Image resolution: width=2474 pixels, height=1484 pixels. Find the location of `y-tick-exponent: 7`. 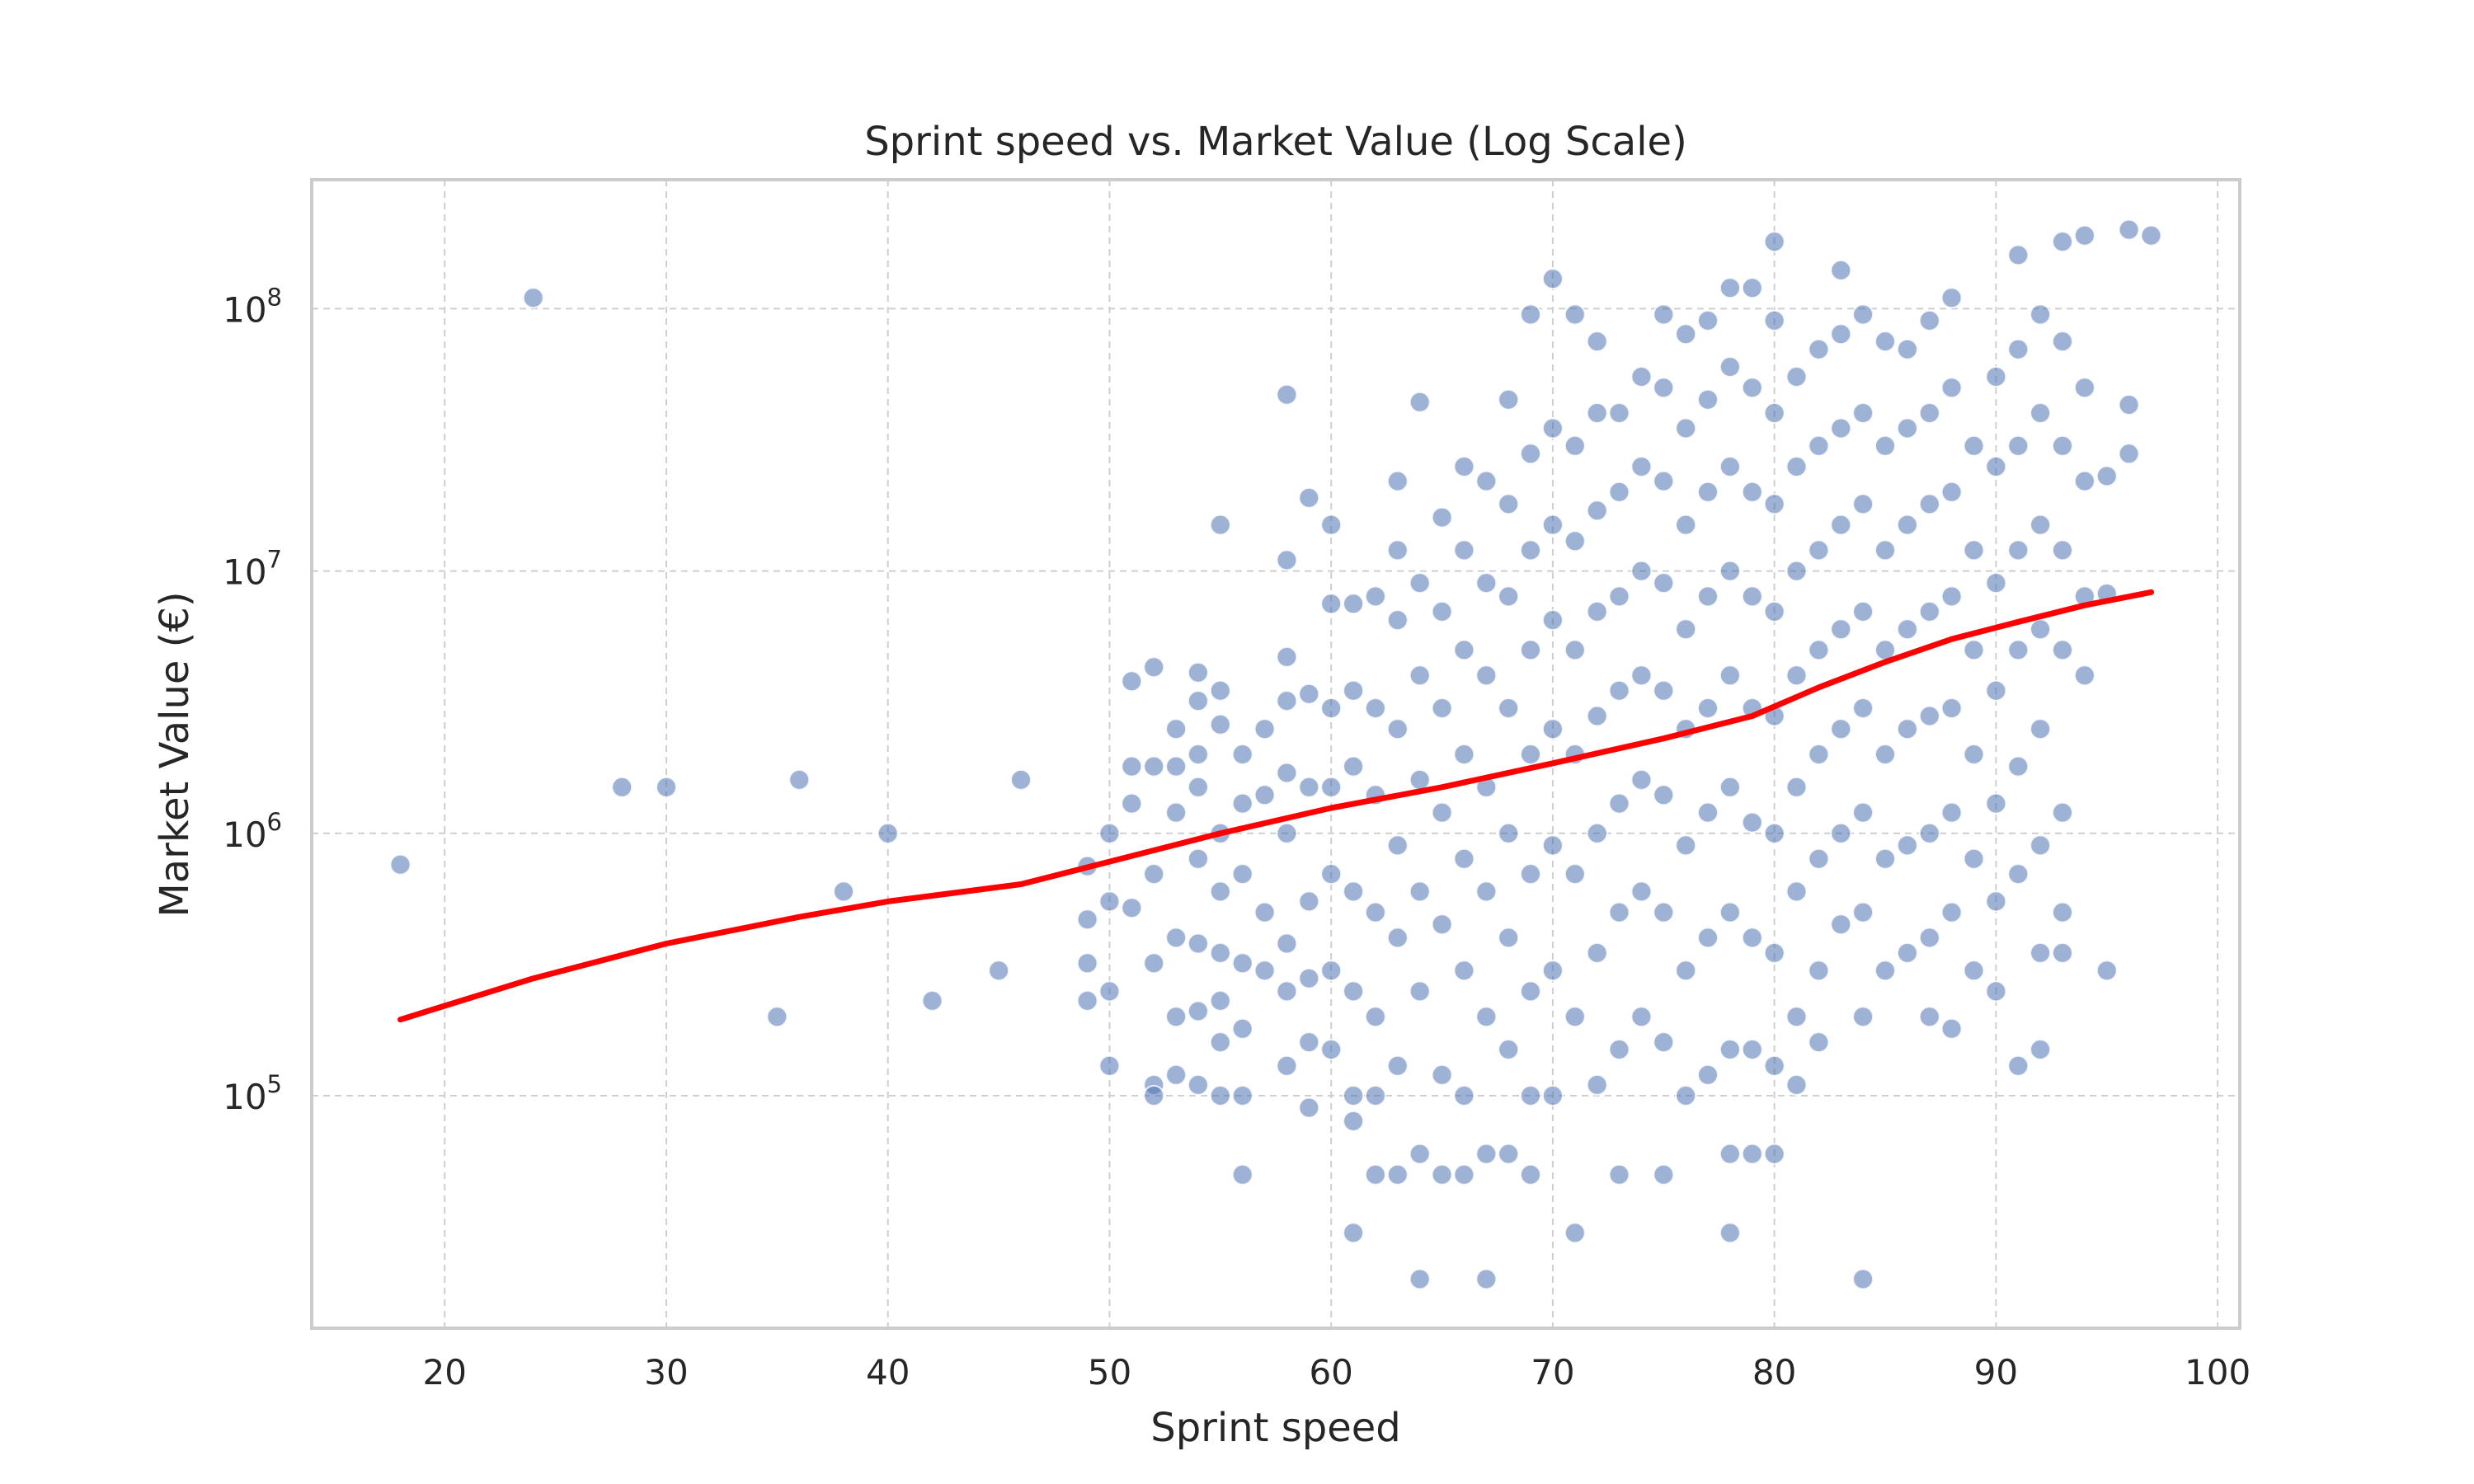

y-tick-exponent: 7 is located at coordinates (274, 560).